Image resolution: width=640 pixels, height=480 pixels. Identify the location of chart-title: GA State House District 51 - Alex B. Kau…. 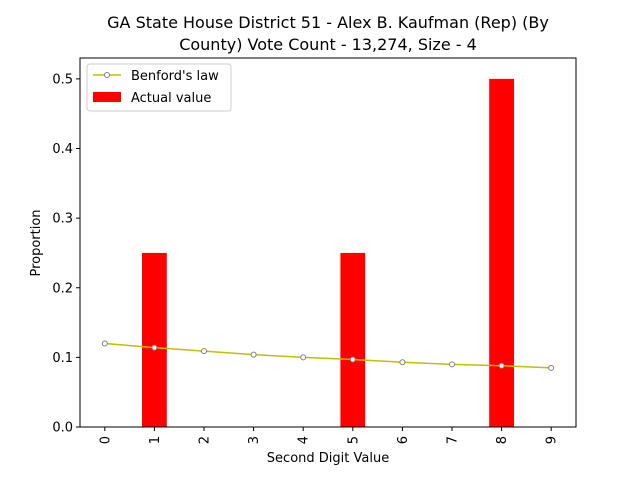
(328, 33).